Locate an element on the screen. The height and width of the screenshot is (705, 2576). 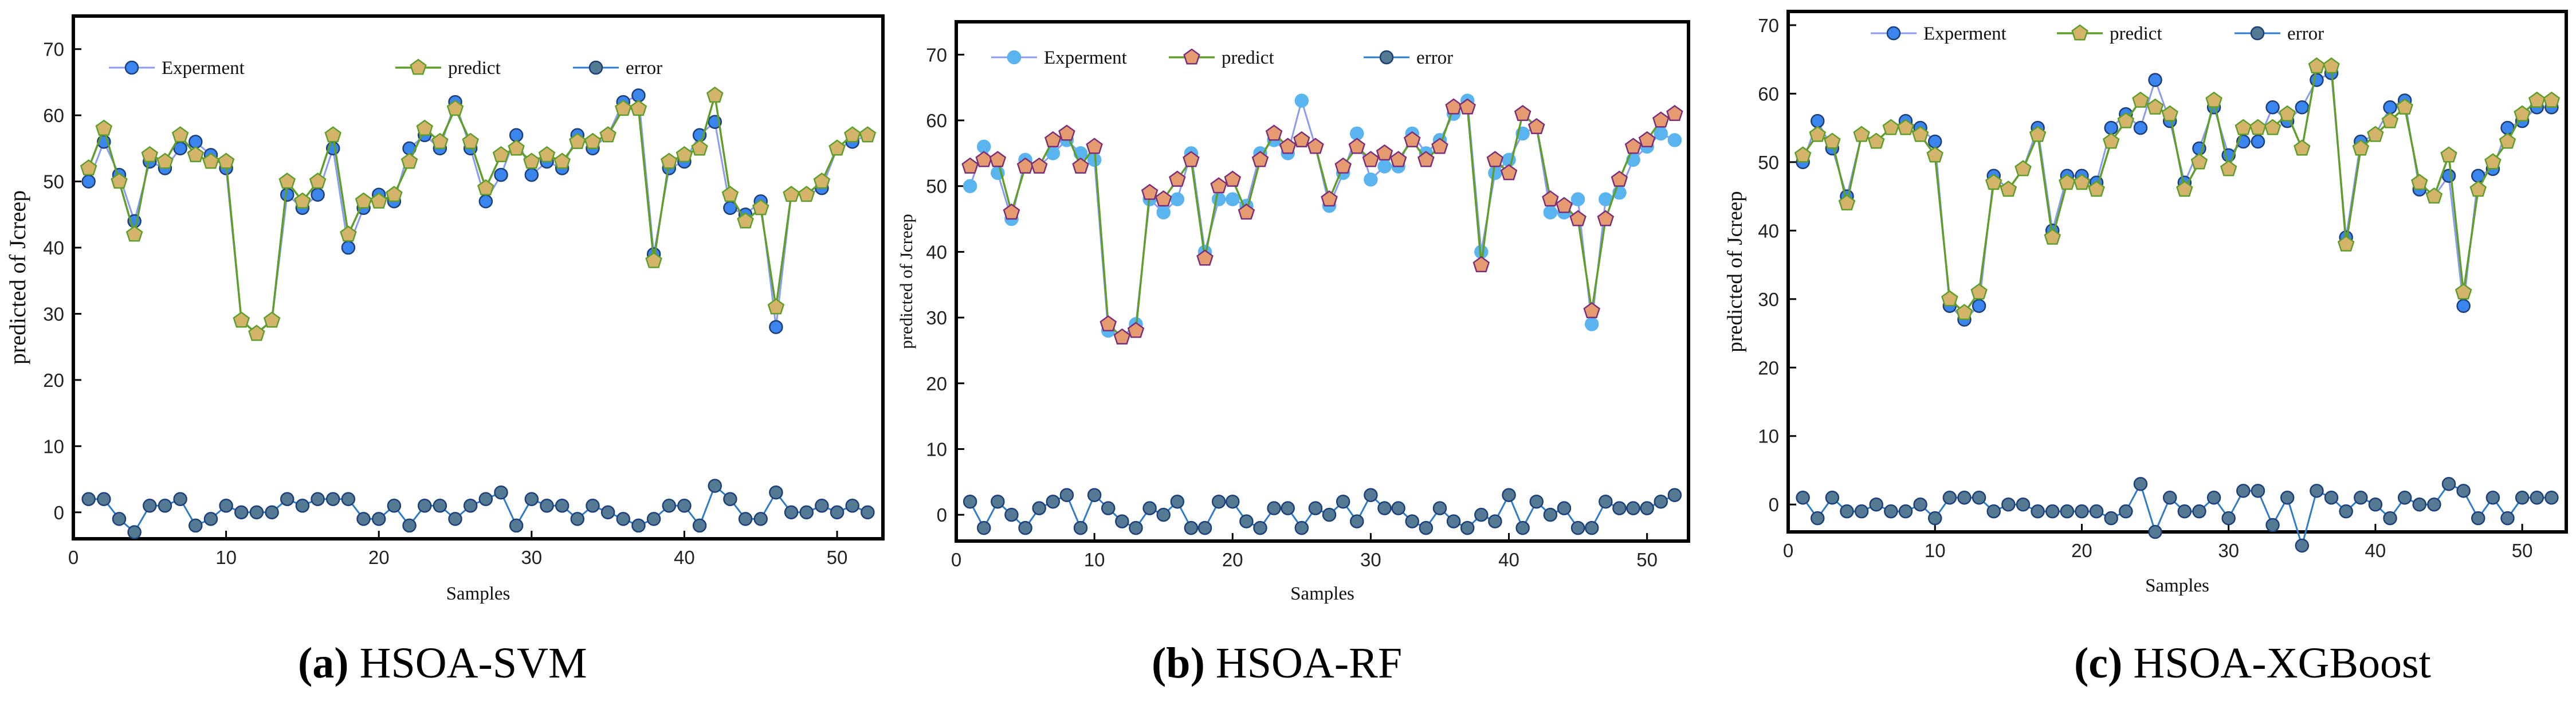
legend-swatch-marker is located at coordinates (131, 67).